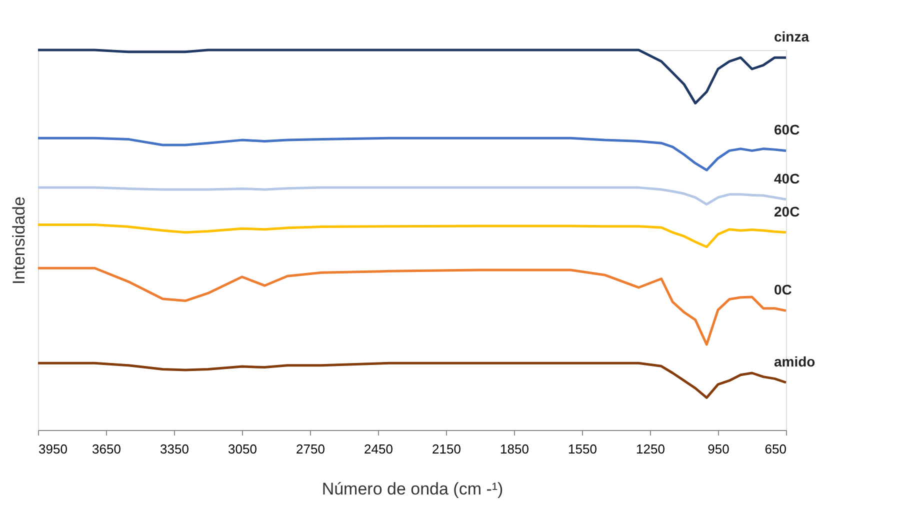 This screenshot has height=531, width=900. Describe the element at coordinates (582, 449) in the screenshot. I see `x-tick-label: 1550` at that location.